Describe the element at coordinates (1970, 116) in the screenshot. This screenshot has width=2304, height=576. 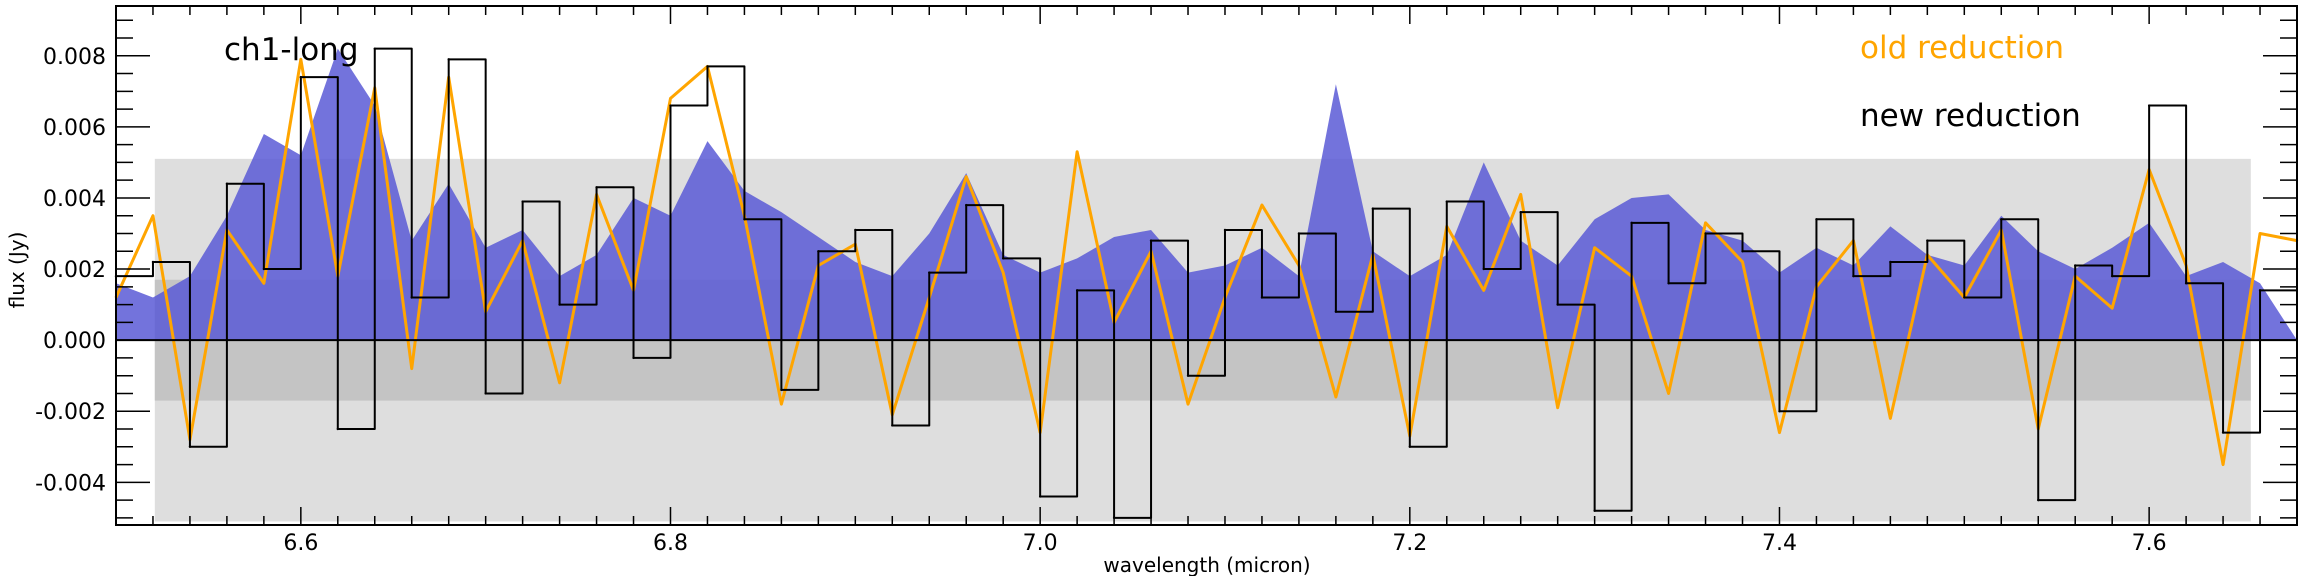
I see `legend-new-reduction: new reduction` at that location.